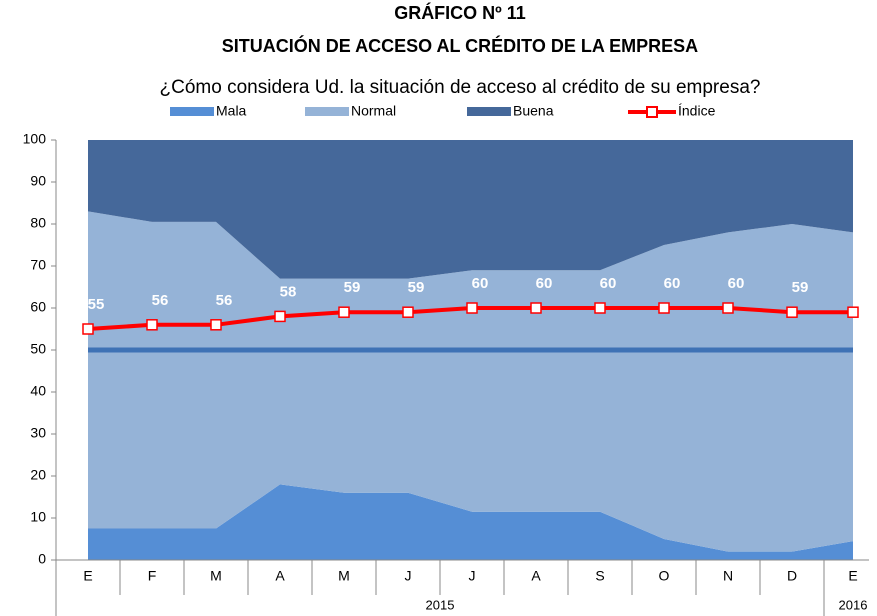 This screenshot has height=616, width=877. I want to click on legend-label: Buena, so click(533, 111).